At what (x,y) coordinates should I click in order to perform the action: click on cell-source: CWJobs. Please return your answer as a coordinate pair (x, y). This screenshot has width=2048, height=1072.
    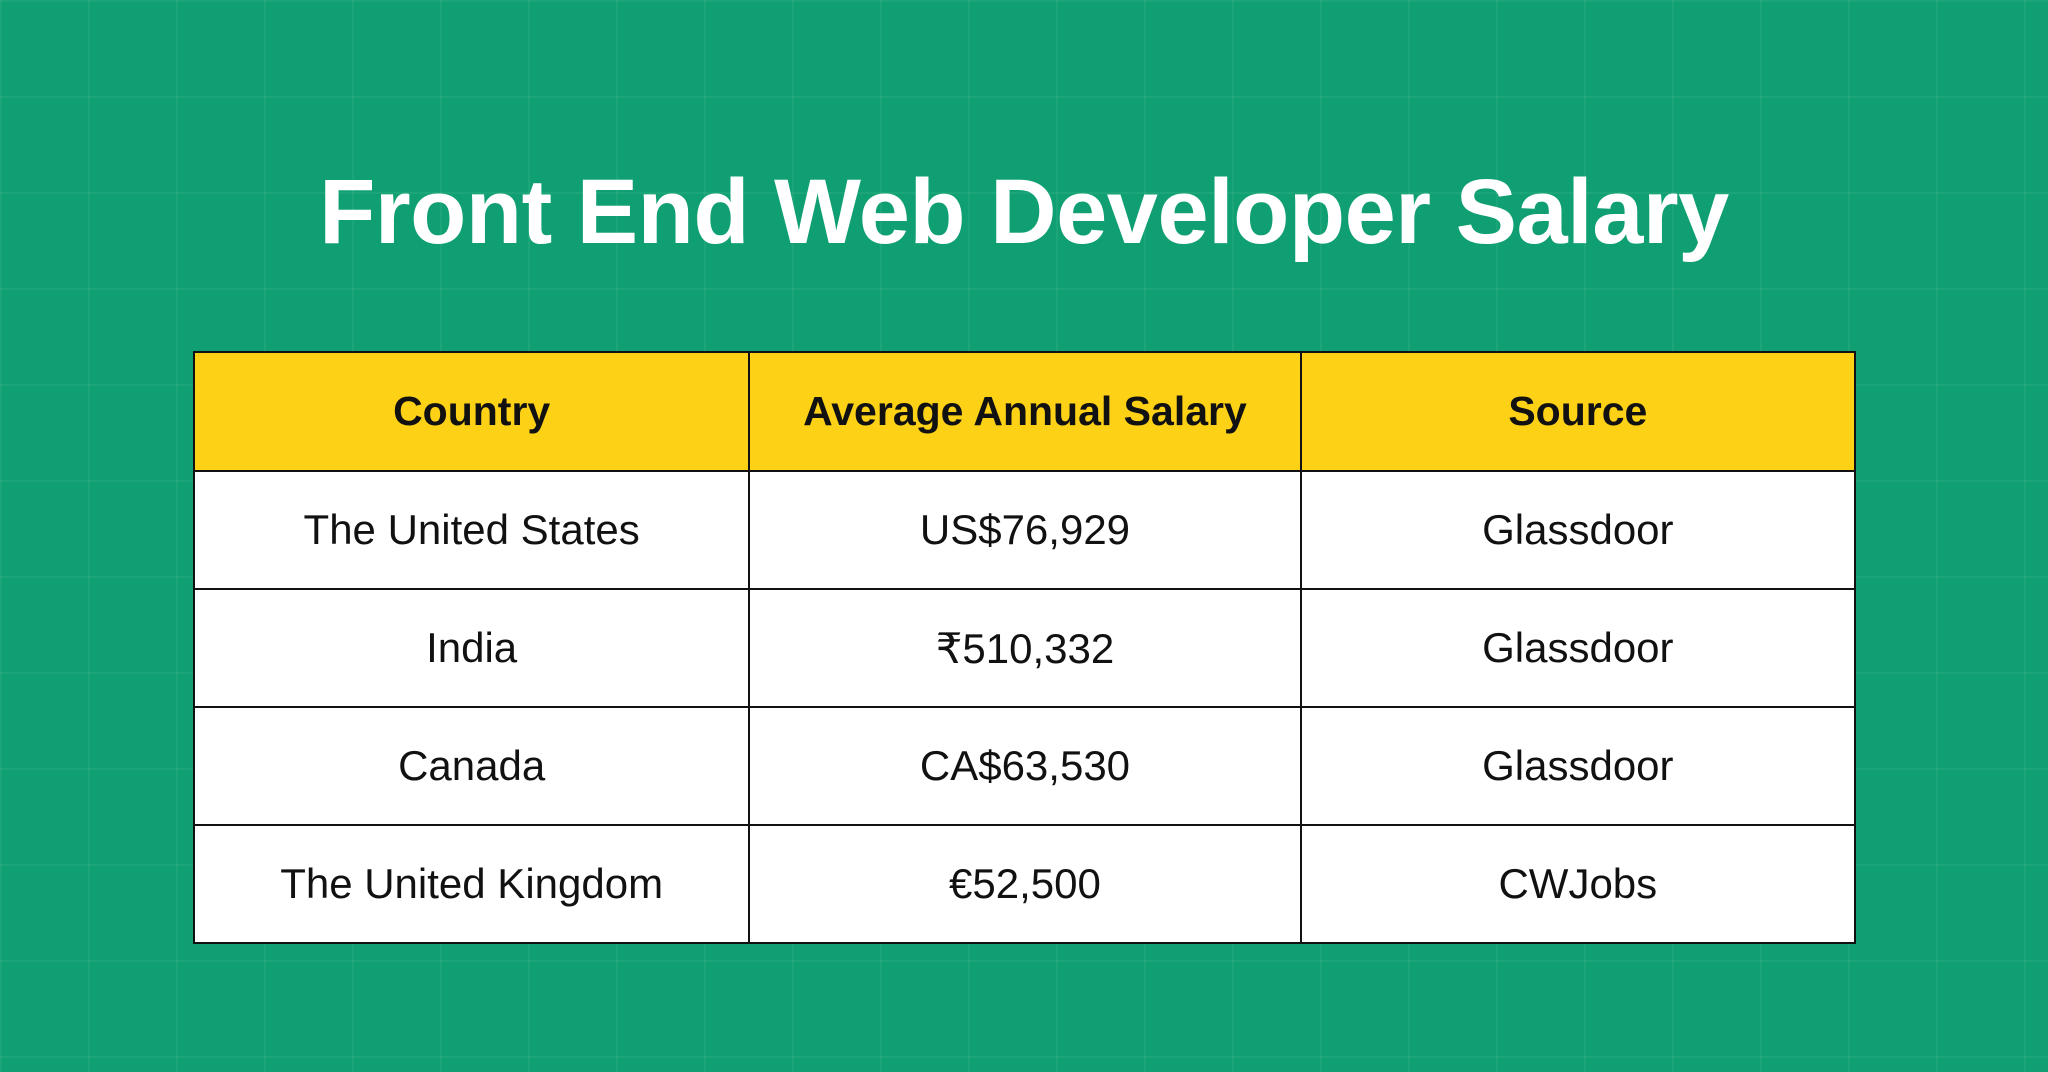
    Looking at the image, I should click on (1578, 884).